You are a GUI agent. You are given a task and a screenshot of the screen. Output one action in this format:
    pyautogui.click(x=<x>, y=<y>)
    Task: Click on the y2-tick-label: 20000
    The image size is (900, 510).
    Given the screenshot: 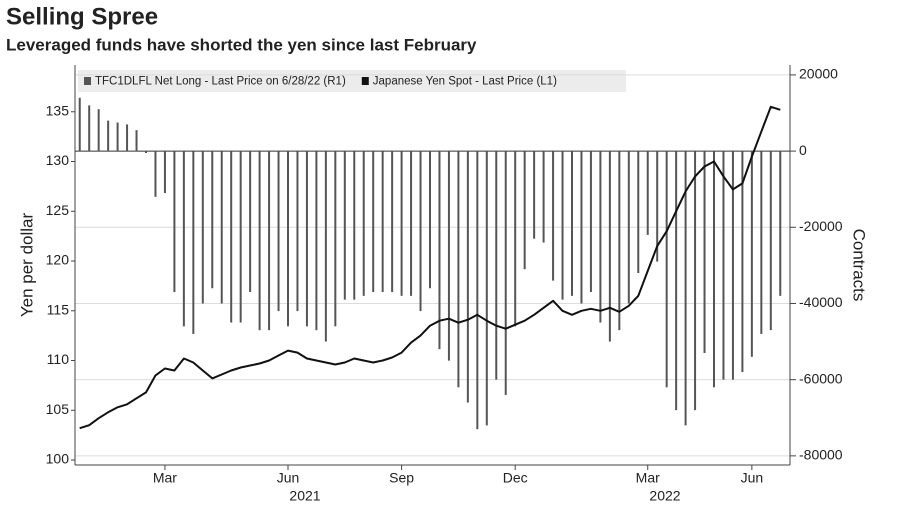 What is the action you would take?
    pyautogui.click(x=818, y=74)
    